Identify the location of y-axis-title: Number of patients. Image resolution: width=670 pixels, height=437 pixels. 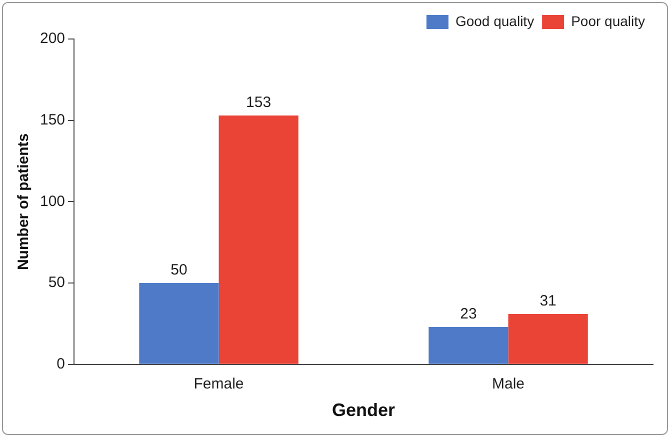
(23, 201).